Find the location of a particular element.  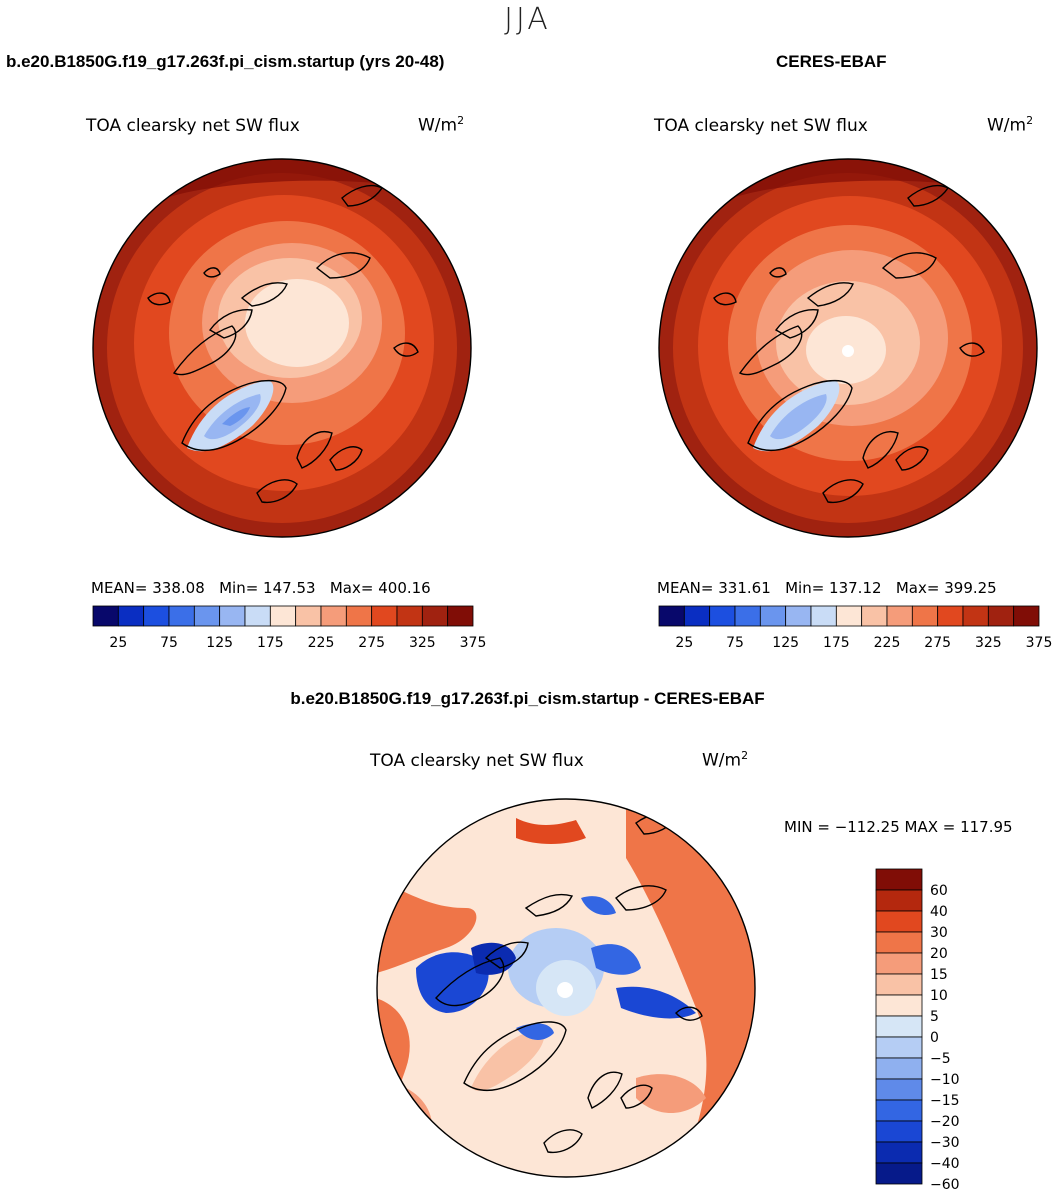

obs-colorbar-tick-label: 225 is located at coordinates (887, 643).